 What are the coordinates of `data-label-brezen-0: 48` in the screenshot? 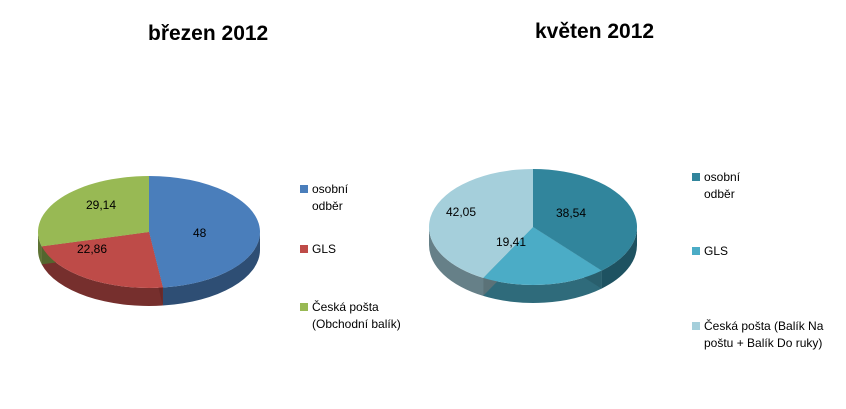 It's located at (200, 233).